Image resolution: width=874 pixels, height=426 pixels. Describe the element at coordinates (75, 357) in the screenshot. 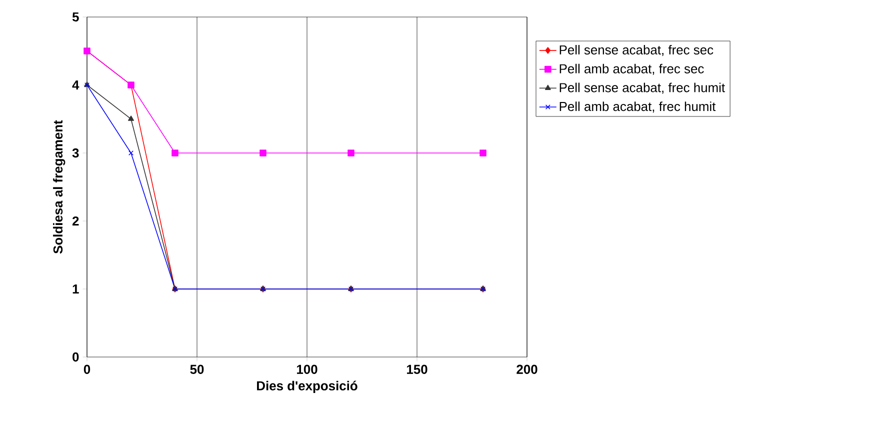

I see `y-tick-label: 0` at that location.